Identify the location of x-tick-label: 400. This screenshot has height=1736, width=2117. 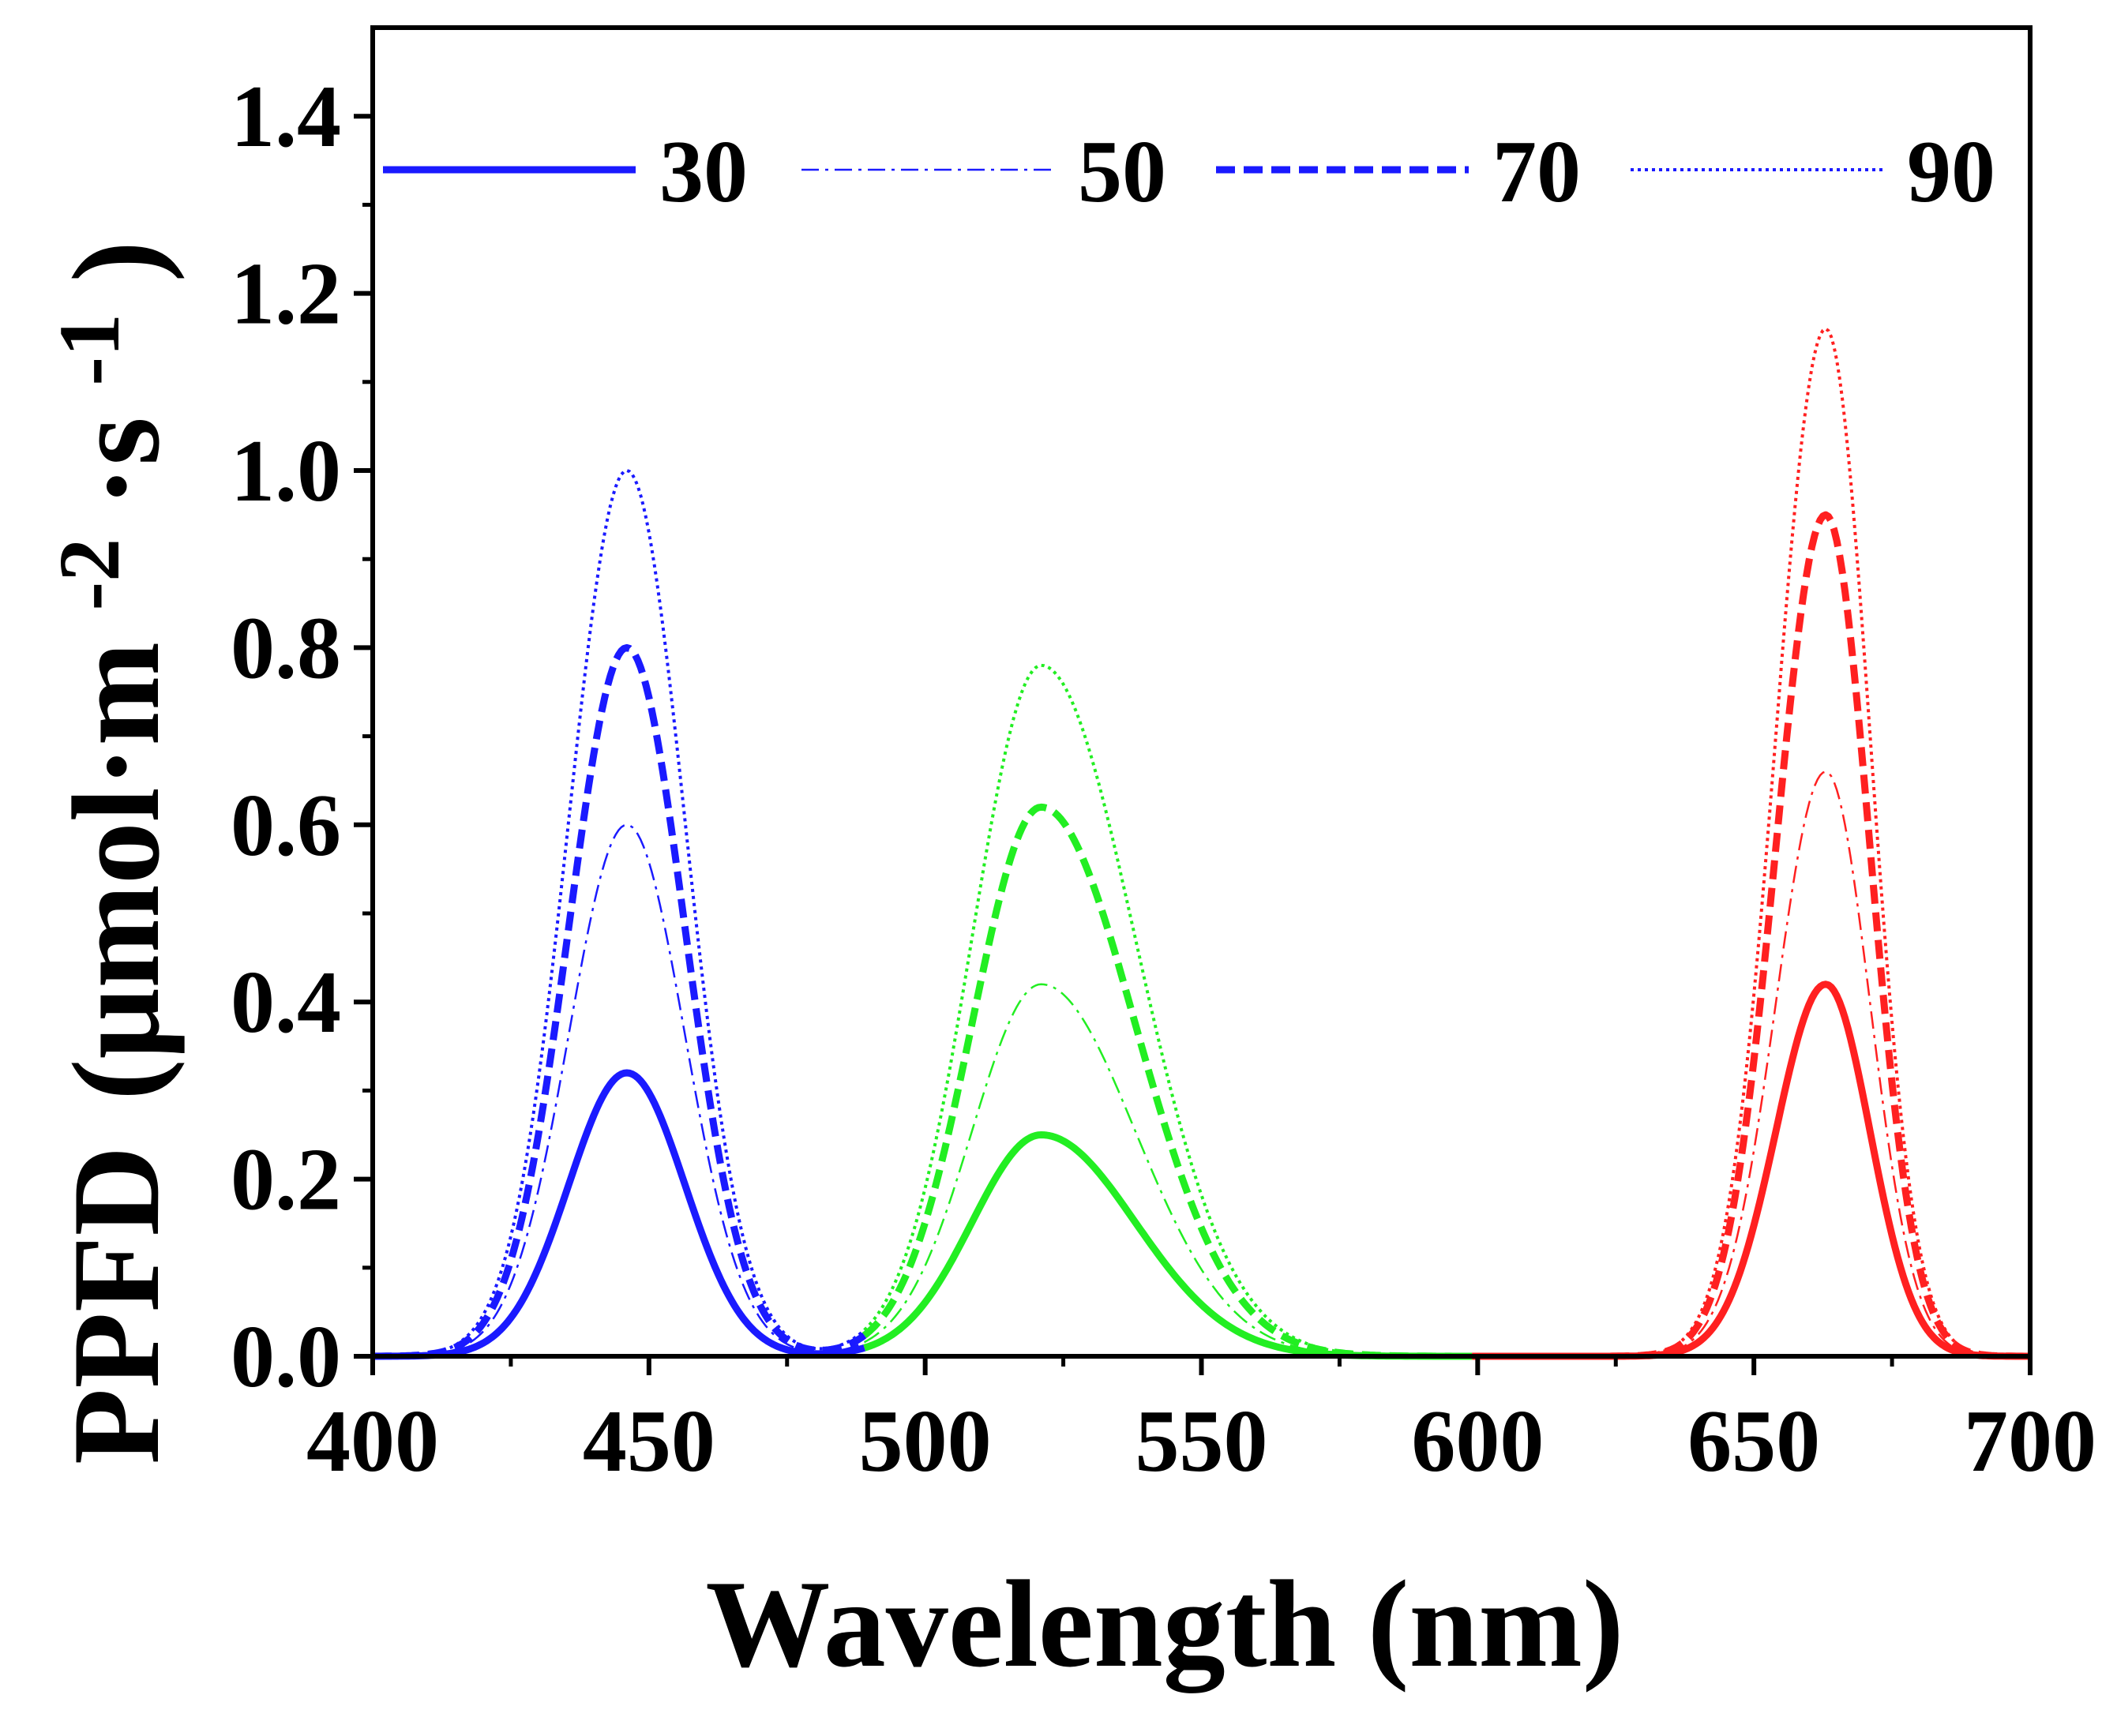
(372, 1441).